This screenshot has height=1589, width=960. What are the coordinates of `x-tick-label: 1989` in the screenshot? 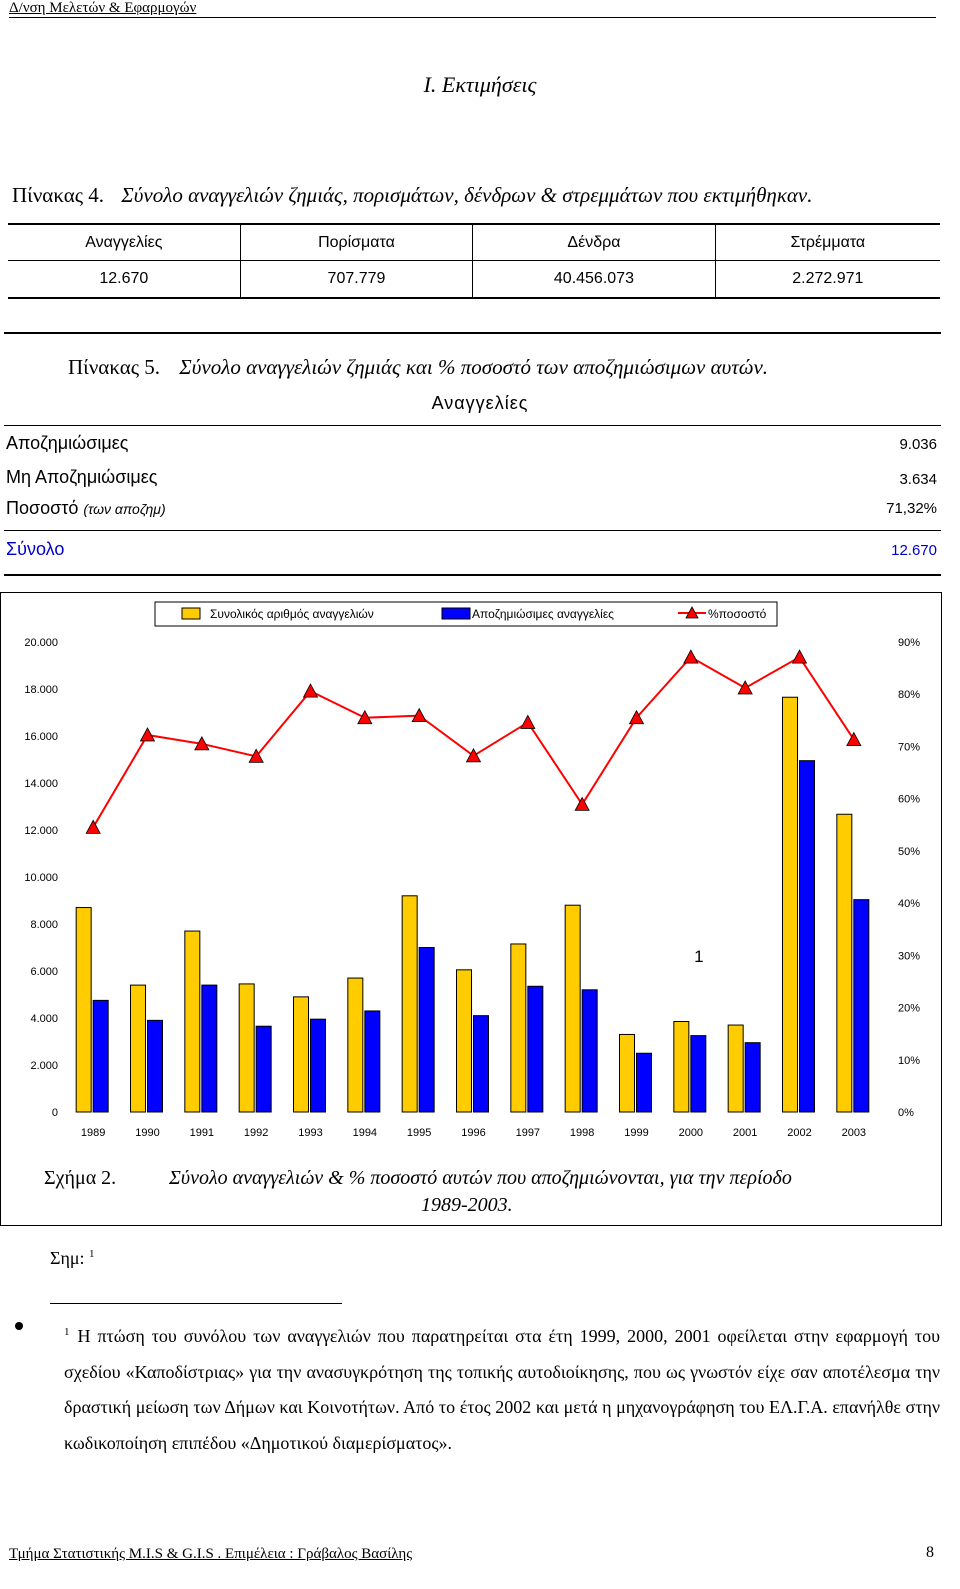 It's located at (93, 1133).